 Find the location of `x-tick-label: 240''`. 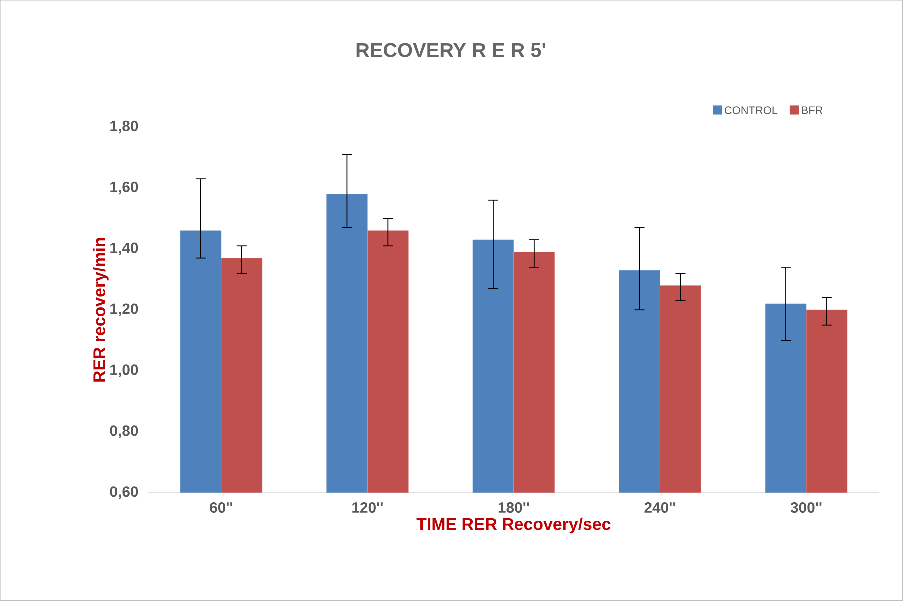

x-tick-label: 240'' is located at coordinates (660, 507).